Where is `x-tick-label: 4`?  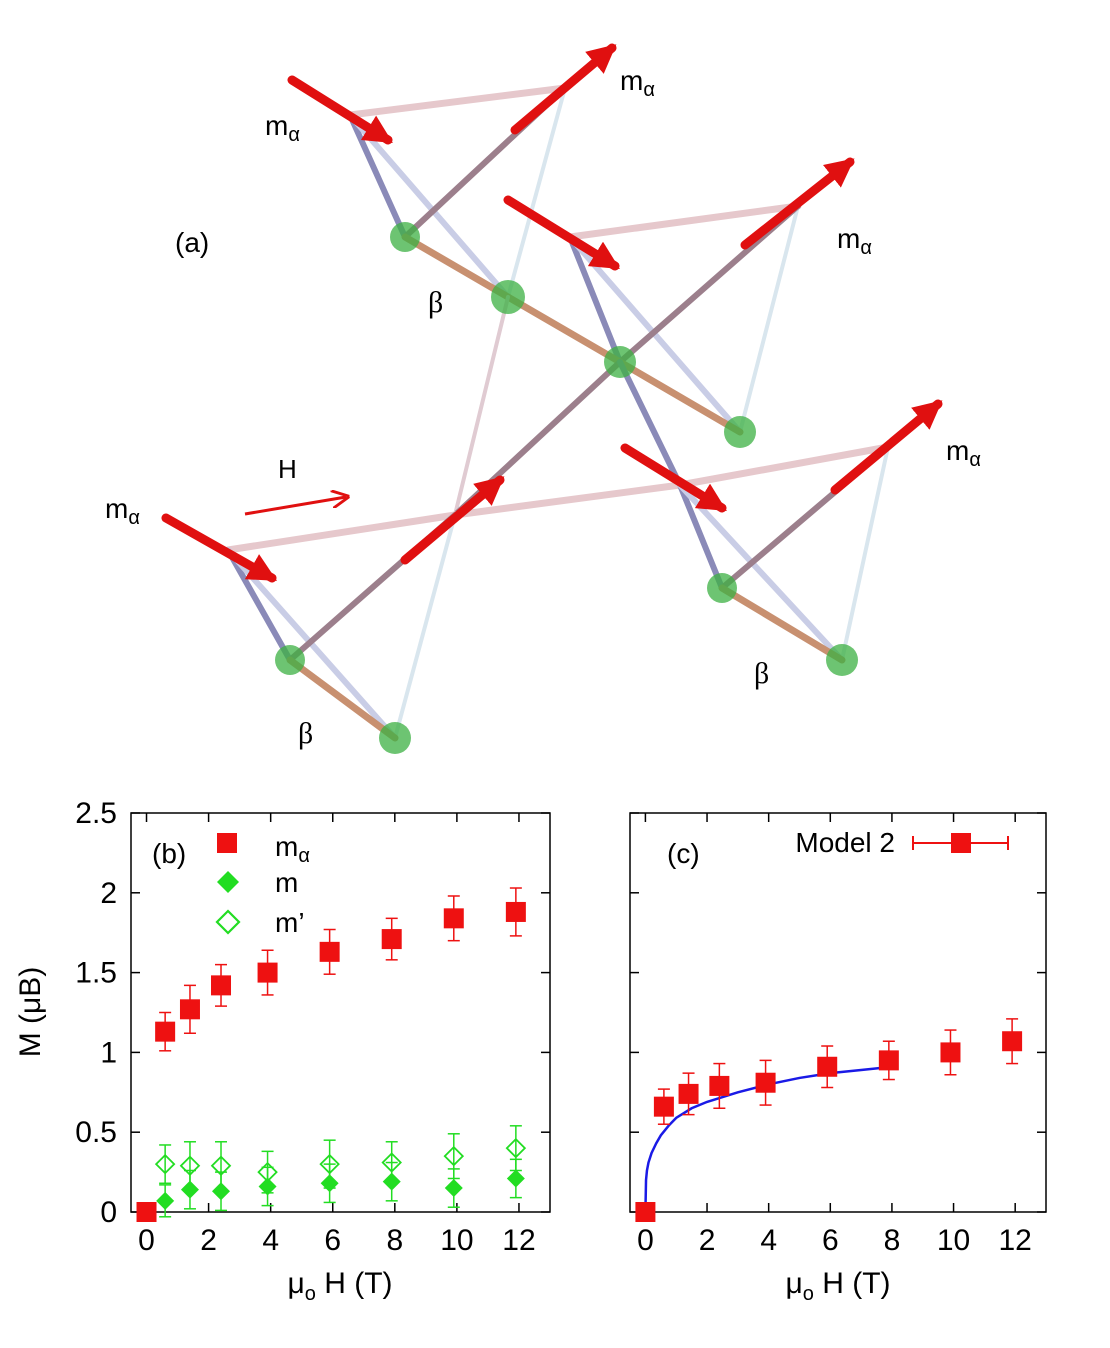
x-tick-label: 4 is located at coordinates (768, 1240).